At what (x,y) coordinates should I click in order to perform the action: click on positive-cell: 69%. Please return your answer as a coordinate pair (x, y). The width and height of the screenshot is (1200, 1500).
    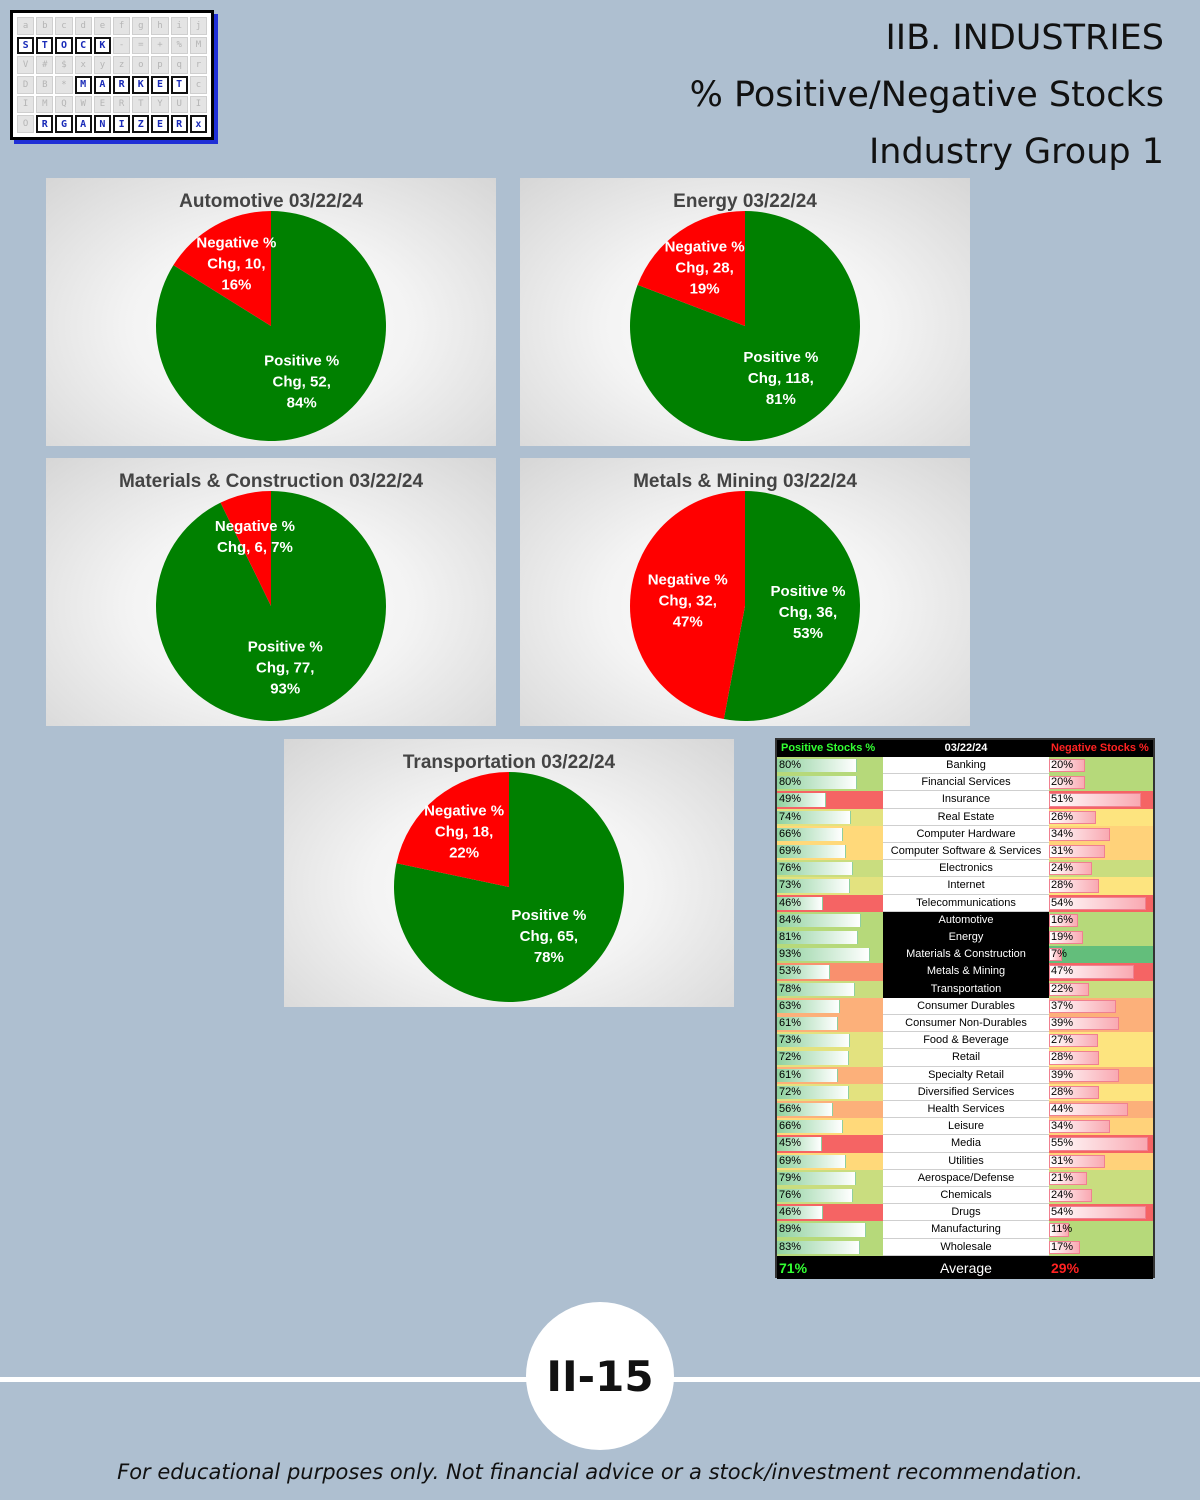
    Looking at the image, I should click on (830, 852).